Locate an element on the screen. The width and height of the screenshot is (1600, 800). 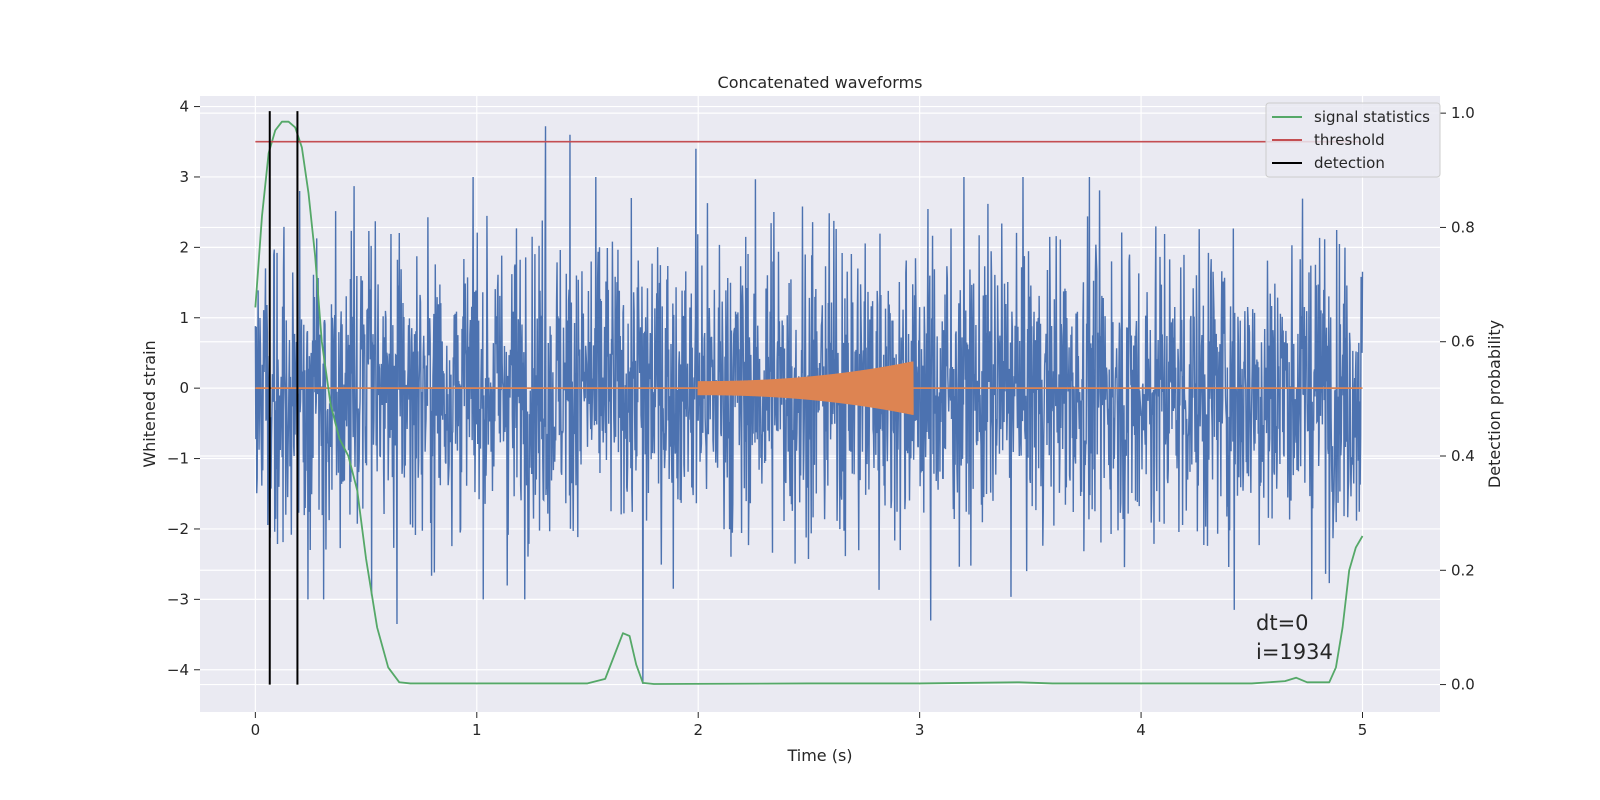
y-tick-label: −3 is located at coordinates (178, 599).